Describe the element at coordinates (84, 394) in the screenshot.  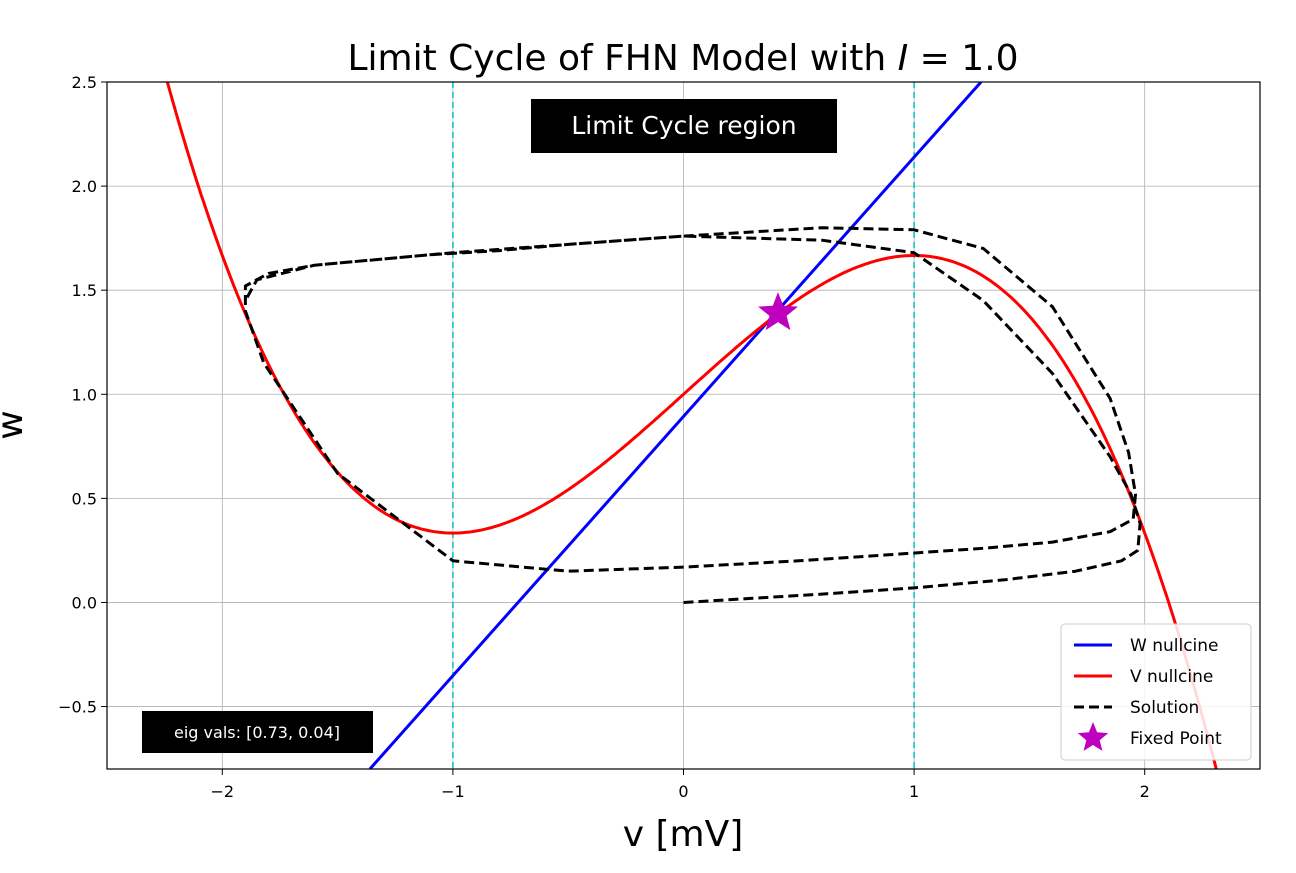
I see `y-tick-label: 1.0` at that location.